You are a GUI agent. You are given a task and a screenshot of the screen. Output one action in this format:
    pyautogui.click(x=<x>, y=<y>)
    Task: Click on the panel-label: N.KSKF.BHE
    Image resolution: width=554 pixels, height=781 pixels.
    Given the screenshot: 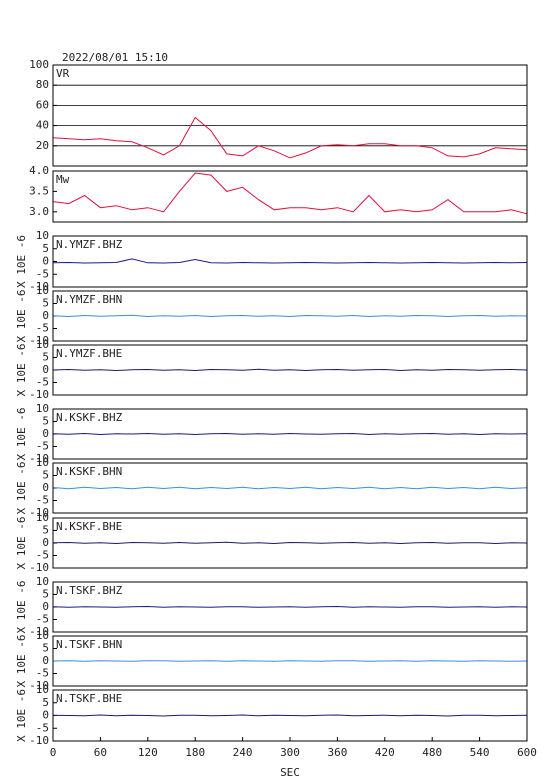 What is the action you would take?
    pyautogui.click(x=89, y=526)
    